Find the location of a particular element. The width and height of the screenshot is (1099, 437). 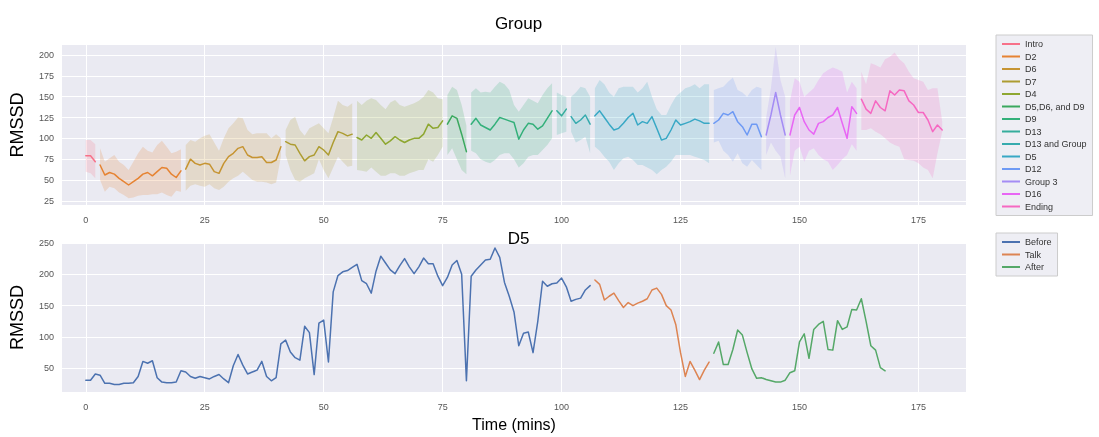

y-tick-label: 175 is located at coordinates (46, 75).